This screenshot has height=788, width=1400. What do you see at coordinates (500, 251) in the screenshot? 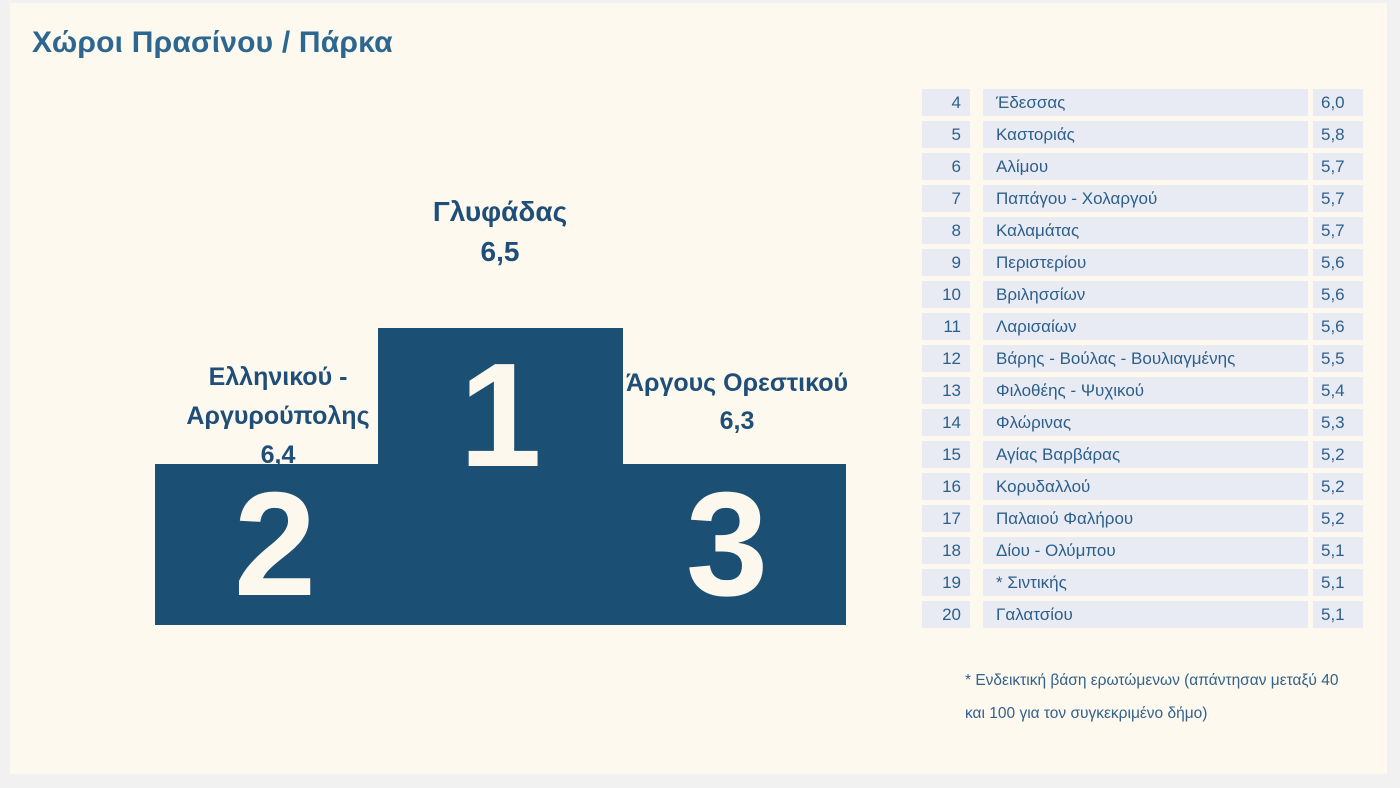
I see `podium-first-score: 6,5` at bounding box center [500, 251].